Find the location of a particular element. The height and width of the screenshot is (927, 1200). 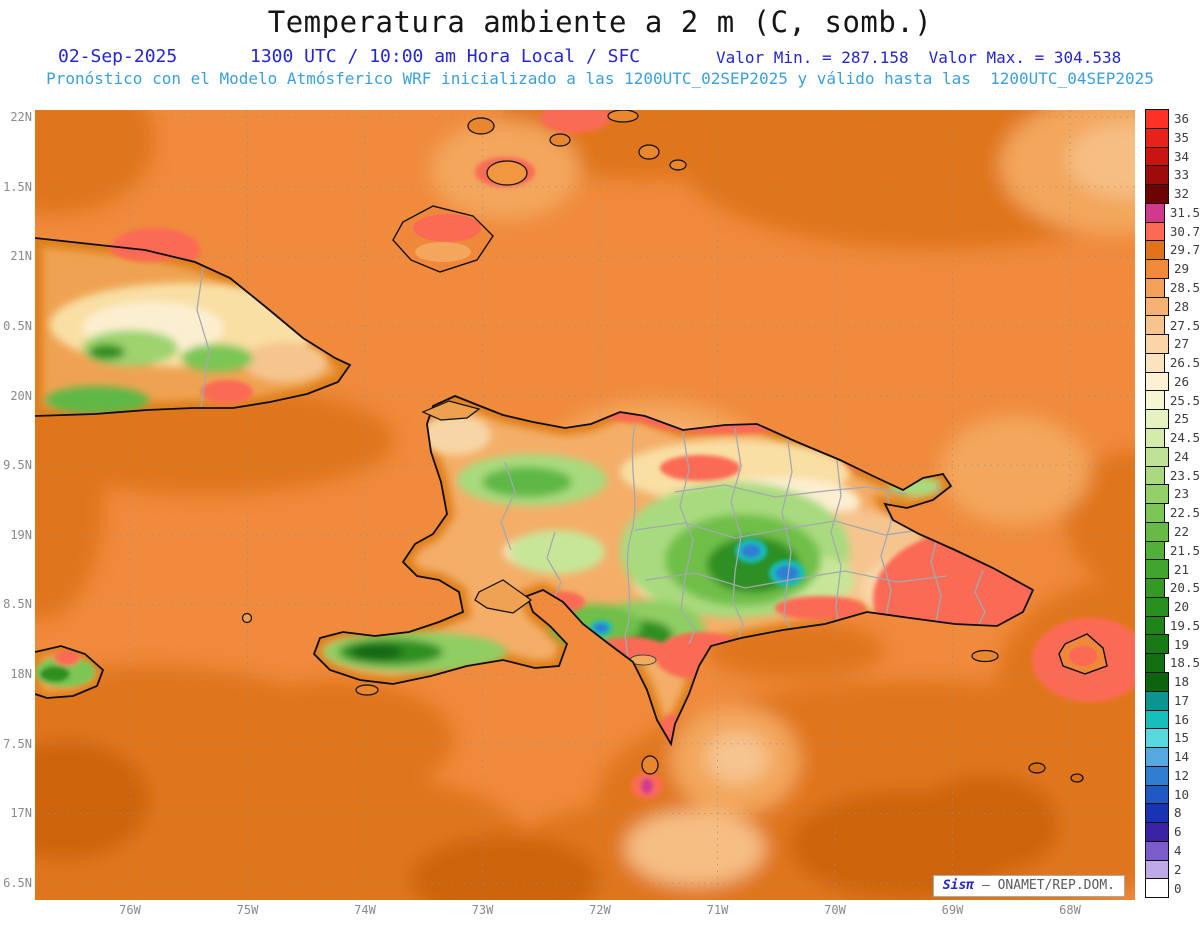

date-label: 02-Sep-2025 is located at coordinates (118, 56).